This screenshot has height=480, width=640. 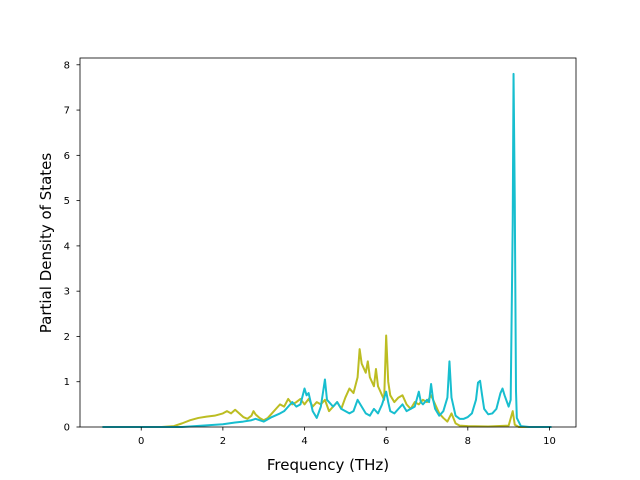 I want to click on y-tick-label: 8, so click(x=67, y=65).